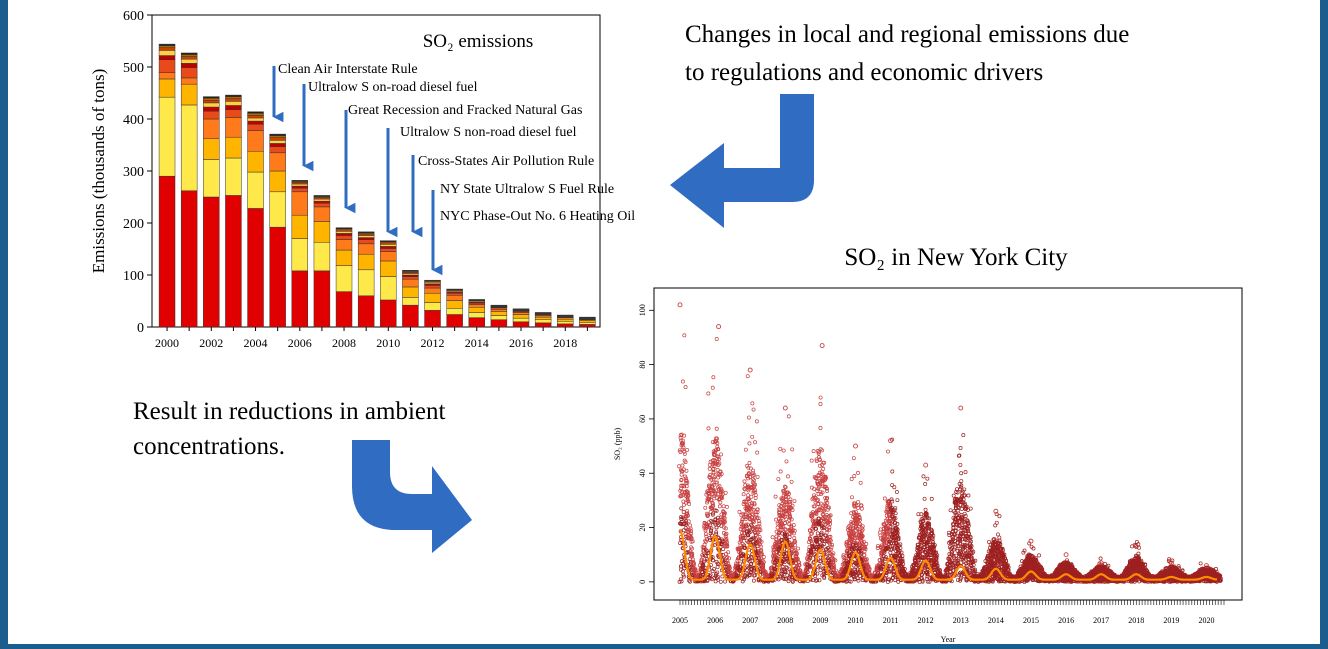  What do you see at coordinates (855, 620) in the screenshot?
I see `x-tick-label: 2010` at bounding box center [855, 620].